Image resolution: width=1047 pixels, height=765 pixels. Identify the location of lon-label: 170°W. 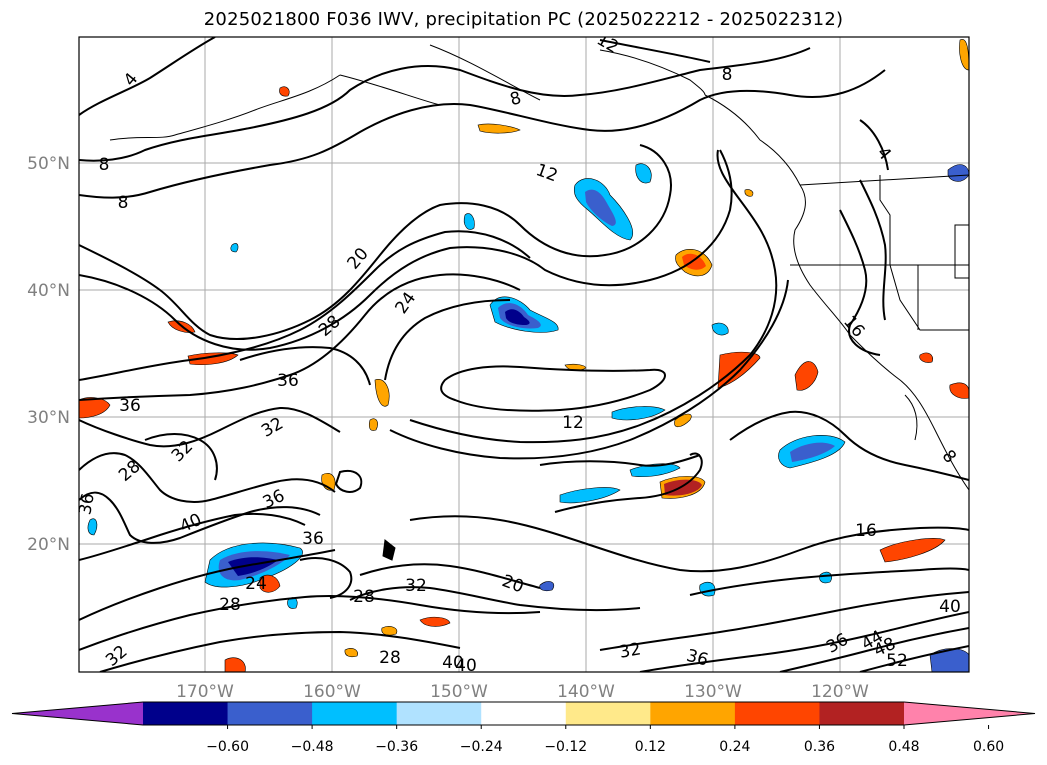
(205, 692).